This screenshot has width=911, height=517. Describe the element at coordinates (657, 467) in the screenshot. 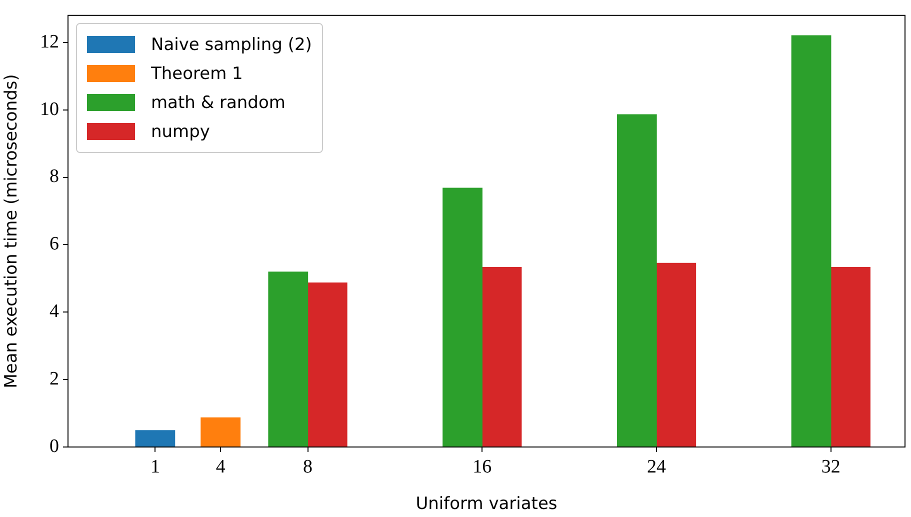

I see `x-tick-label: 24` at that location.